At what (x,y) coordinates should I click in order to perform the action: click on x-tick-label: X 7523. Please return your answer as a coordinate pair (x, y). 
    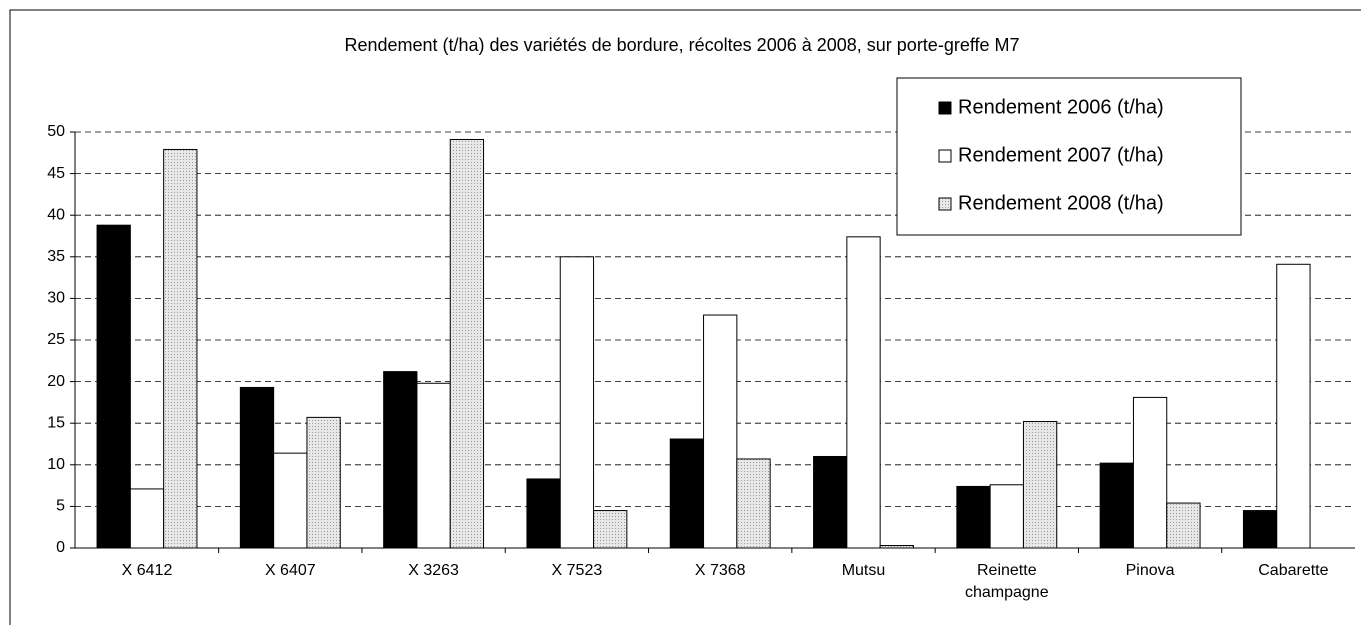
    Looking at the image, I should click on (577, 570).